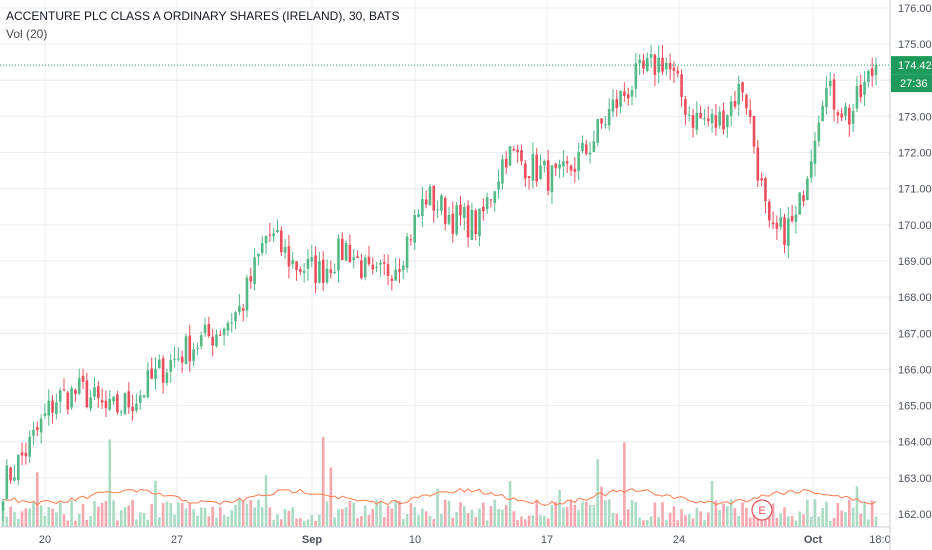 The image size is (932, 550). I want to click on time-tick-label: 17, so click(547, 540).